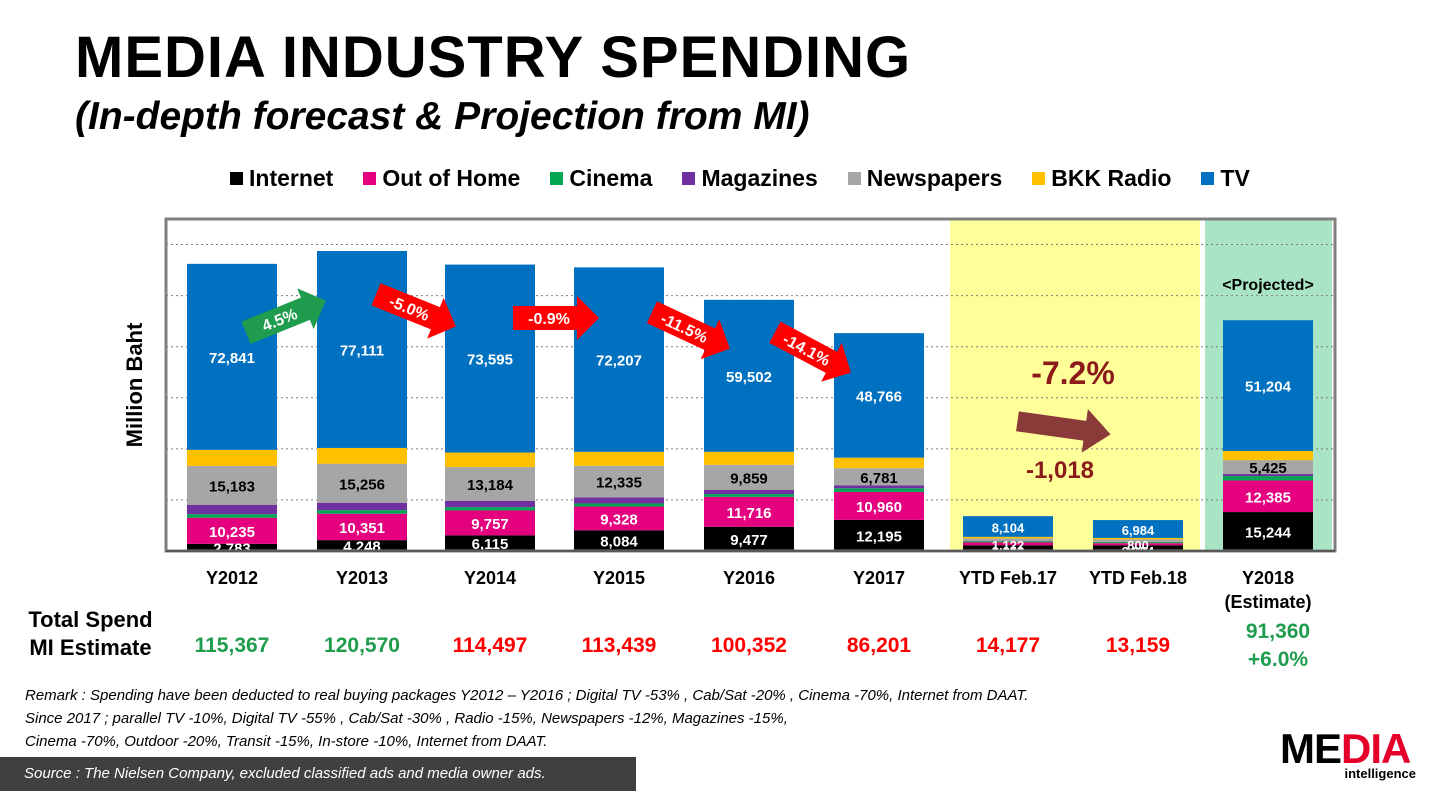  I want to click on data-label: 72,841, so click(232, 358).